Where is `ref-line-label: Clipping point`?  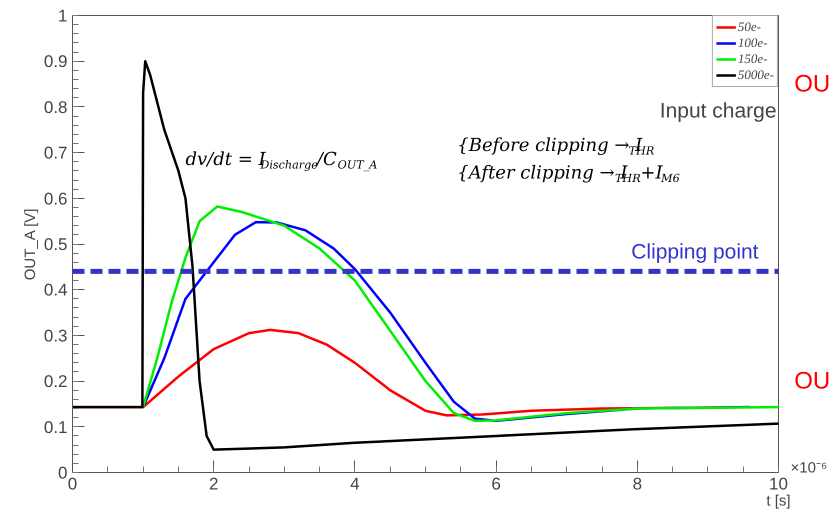 ref-line-label: Clipping point is located at coordinates (695, 252).